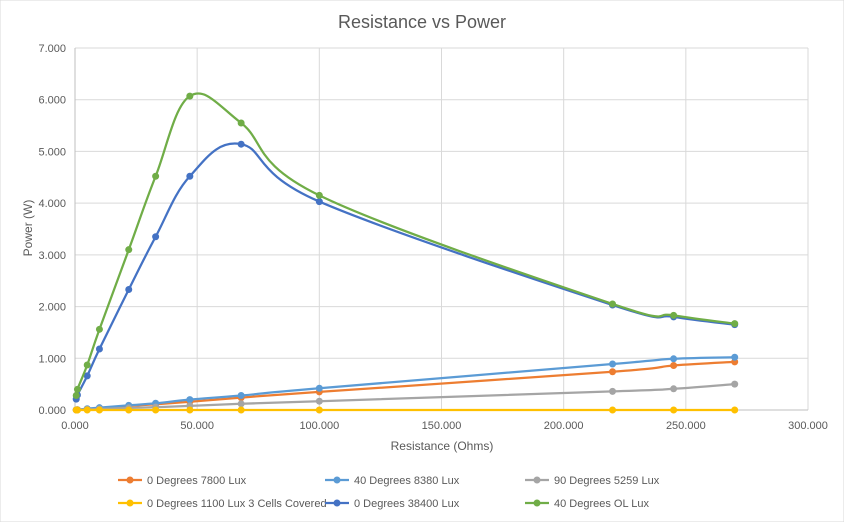  Describe the element at coordinates (52, 101) in the screenshot. I see `y-tick-label: 6.000` at that location.